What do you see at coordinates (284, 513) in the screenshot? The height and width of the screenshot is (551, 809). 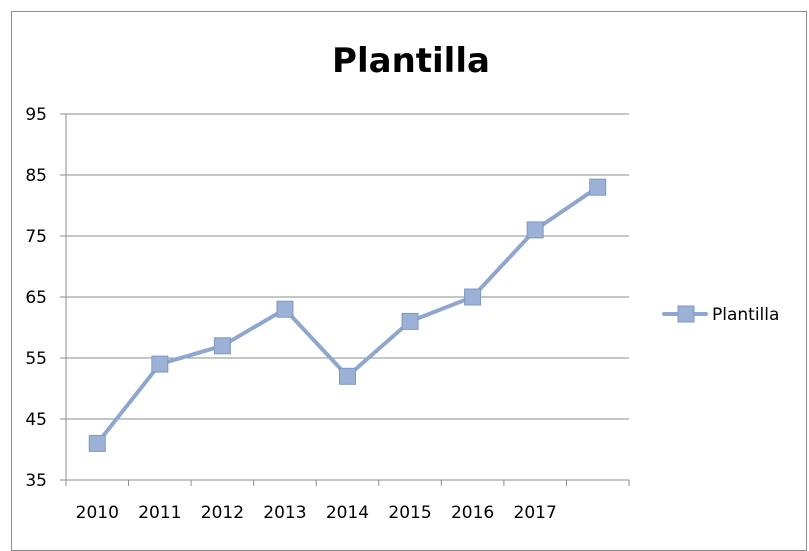 I see `x-tick-label: 2013` at bounding box center [284, 513].